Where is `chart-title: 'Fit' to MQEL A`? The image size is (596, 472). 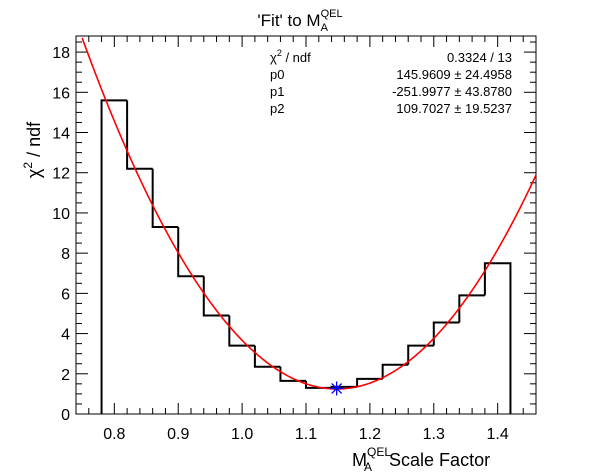
chart-title: 'Fit' to MQEL A is located at coordinates (299, 21).